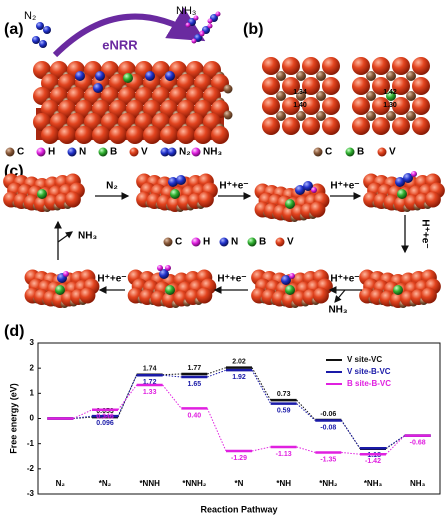  Describe the element at coordinates (373, 483) in the screenshot. I see `x-tick-label: *NH₃` at that location.